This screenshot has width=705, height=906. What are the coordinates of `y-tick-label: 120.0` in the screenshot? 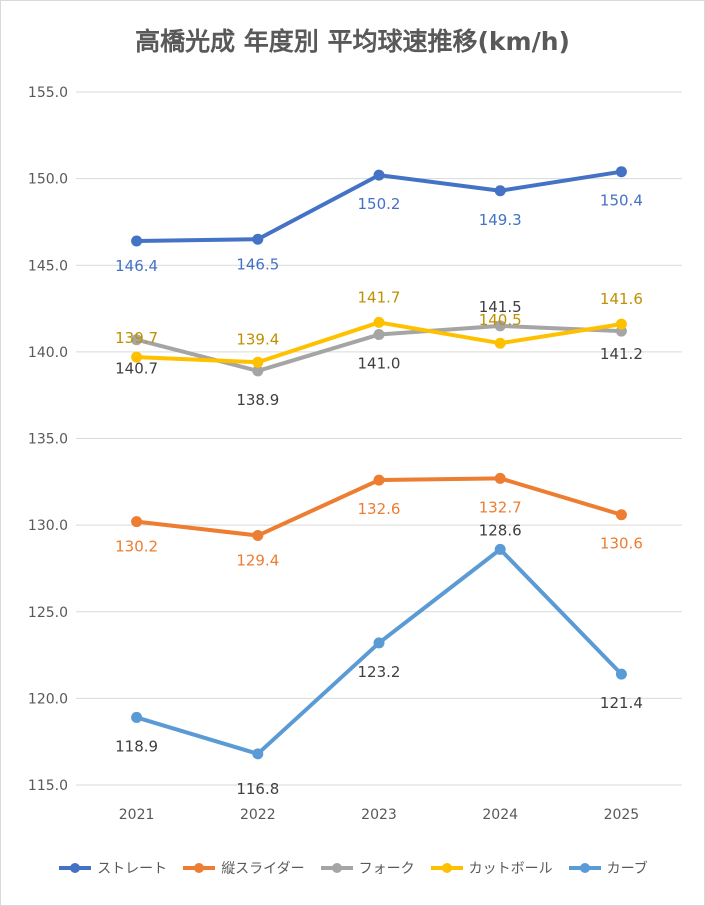 It's located at (48, 699).